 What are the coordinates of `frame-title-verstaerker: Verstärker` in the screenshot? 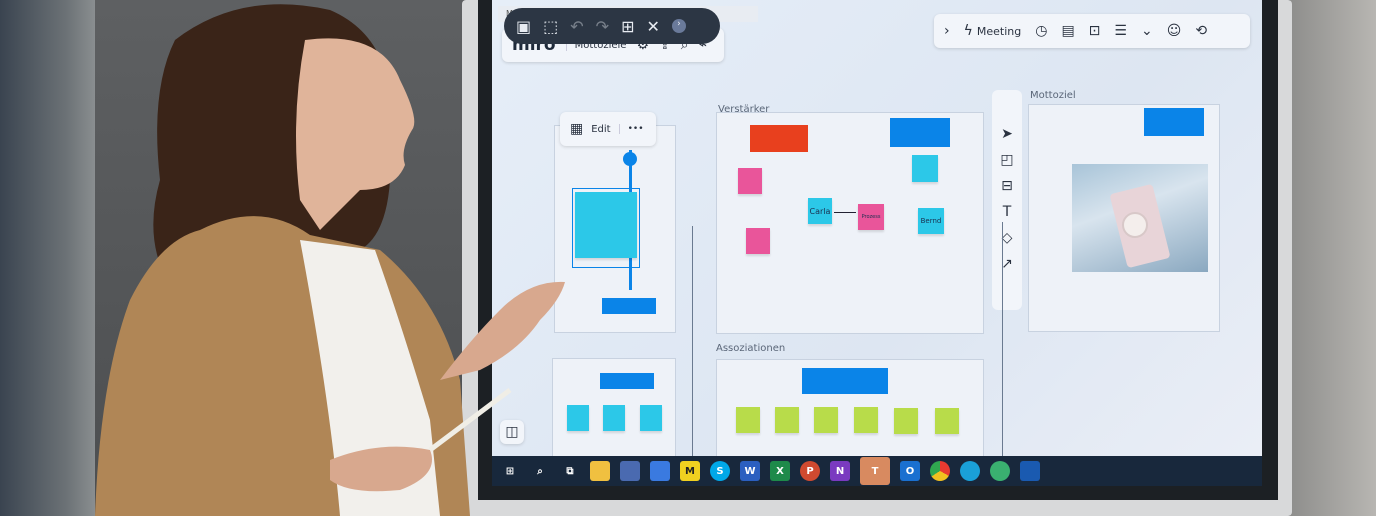 It's located at (744, 109).